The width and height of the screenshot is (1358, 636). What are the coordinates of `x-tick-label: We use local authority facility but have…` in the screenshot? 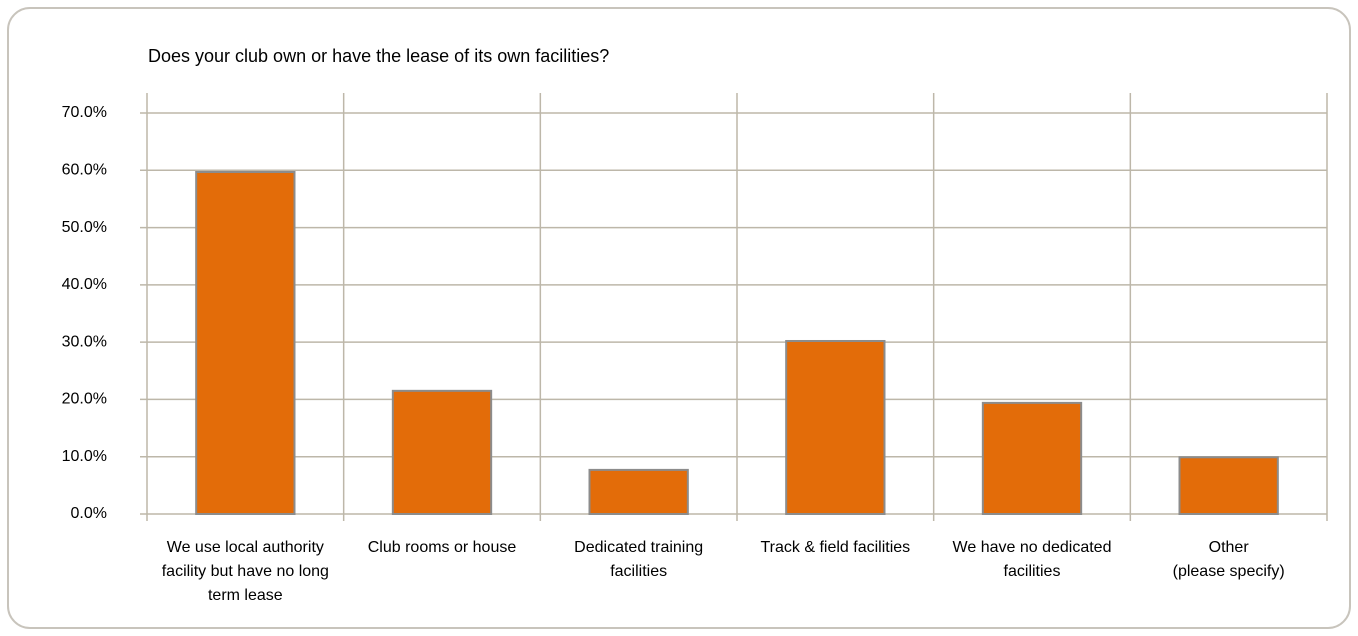 It's located at (245, 571).